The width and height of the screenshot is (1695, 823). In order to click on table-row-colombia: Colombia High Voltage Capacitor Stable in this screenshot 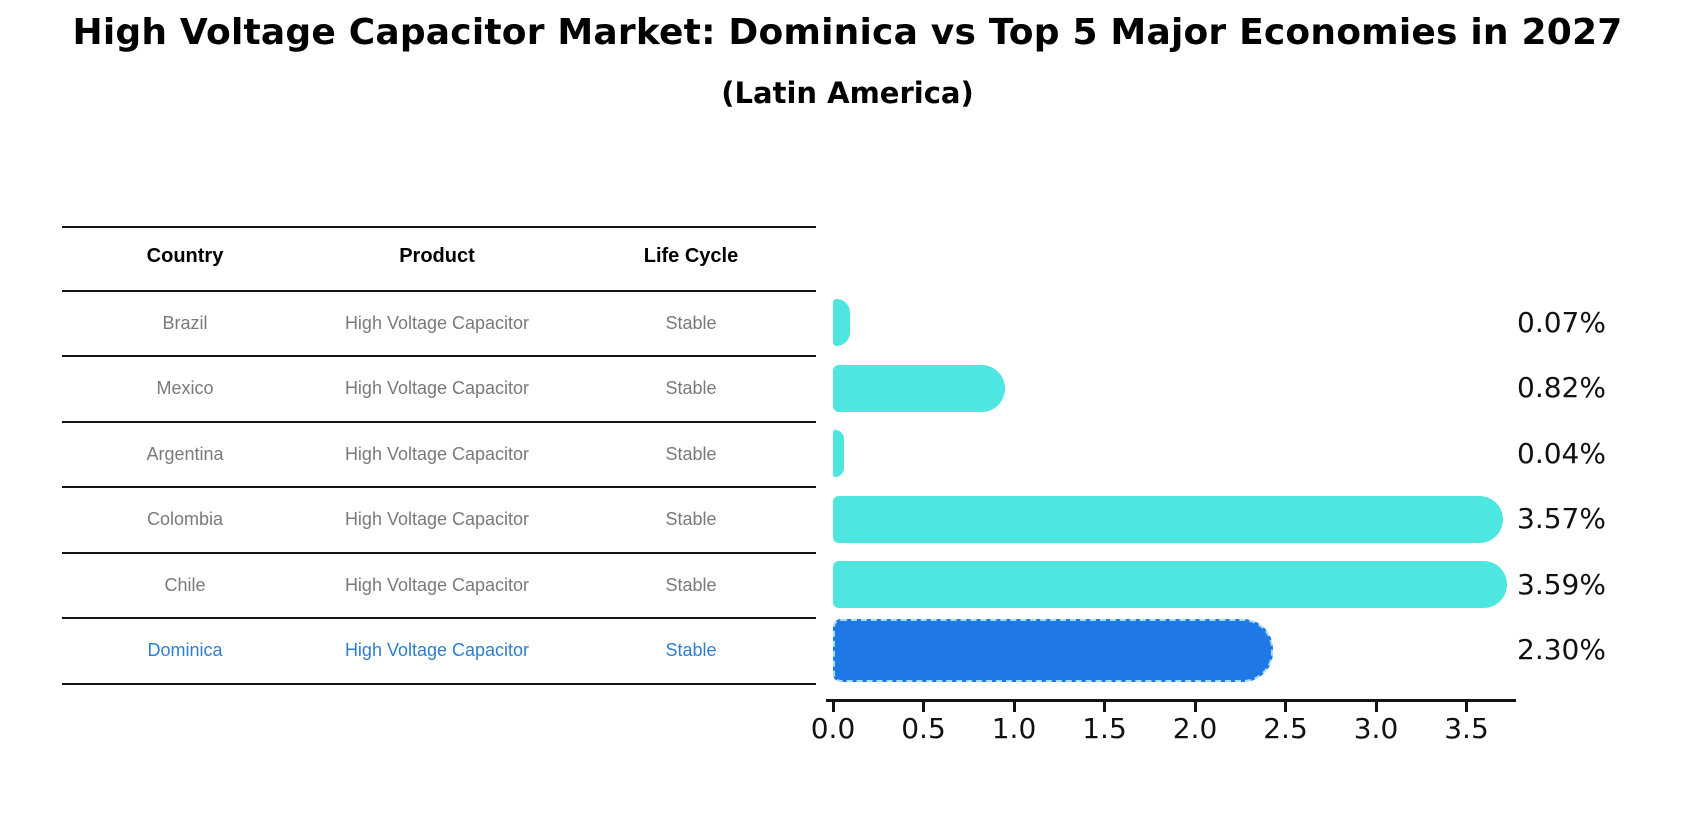, I will do `click(439, 519)`.